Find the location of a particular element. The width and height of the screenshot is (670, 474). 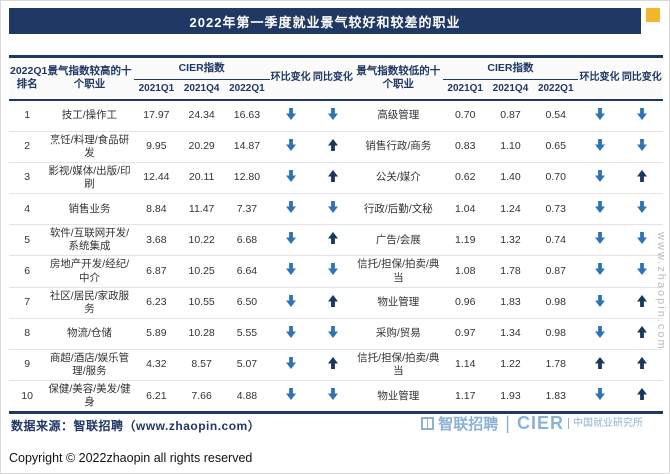

cier-value-cell: 0.97 is located at coordinates (465, 334).